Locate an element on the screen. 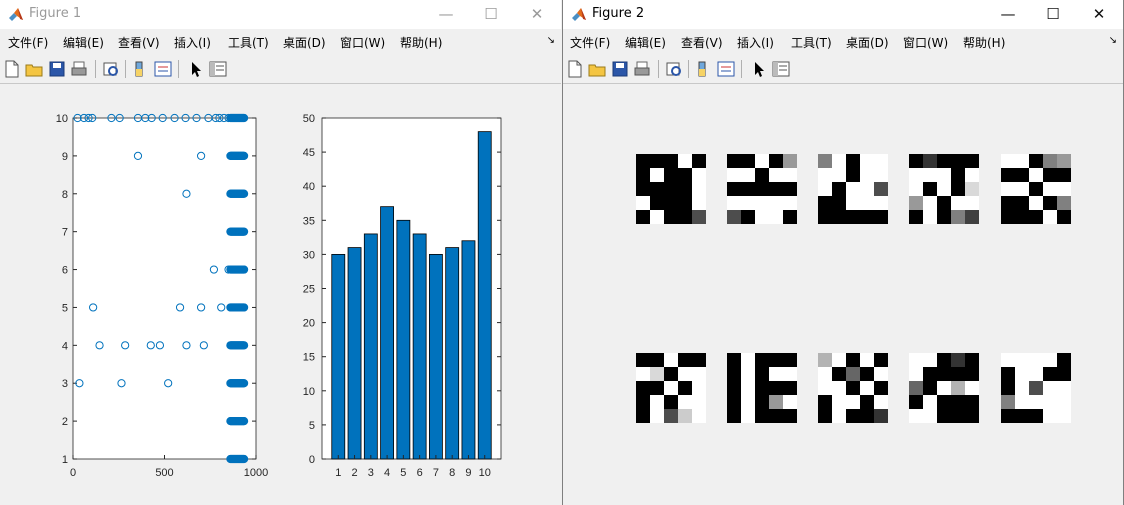  title-bar: Figure 2 — ☐ ✕ is located at coordinates (843, 14).